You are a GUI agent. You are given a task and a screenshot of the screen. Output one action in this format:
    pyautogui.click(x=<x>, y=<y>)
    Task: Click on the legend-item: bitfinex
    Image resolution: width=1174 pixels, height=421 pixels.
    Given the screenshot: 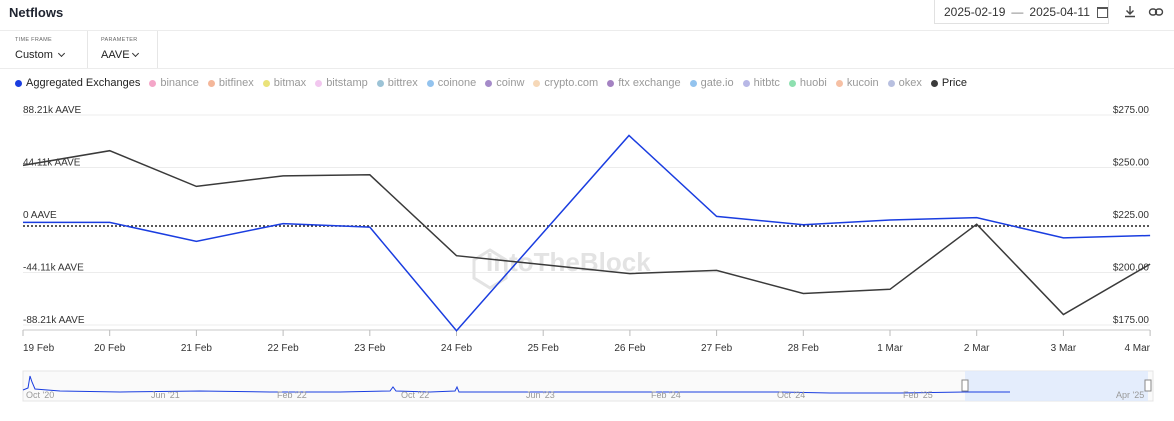 What is the action you would take?
    pyautogui.click(x=230, y=83)
    